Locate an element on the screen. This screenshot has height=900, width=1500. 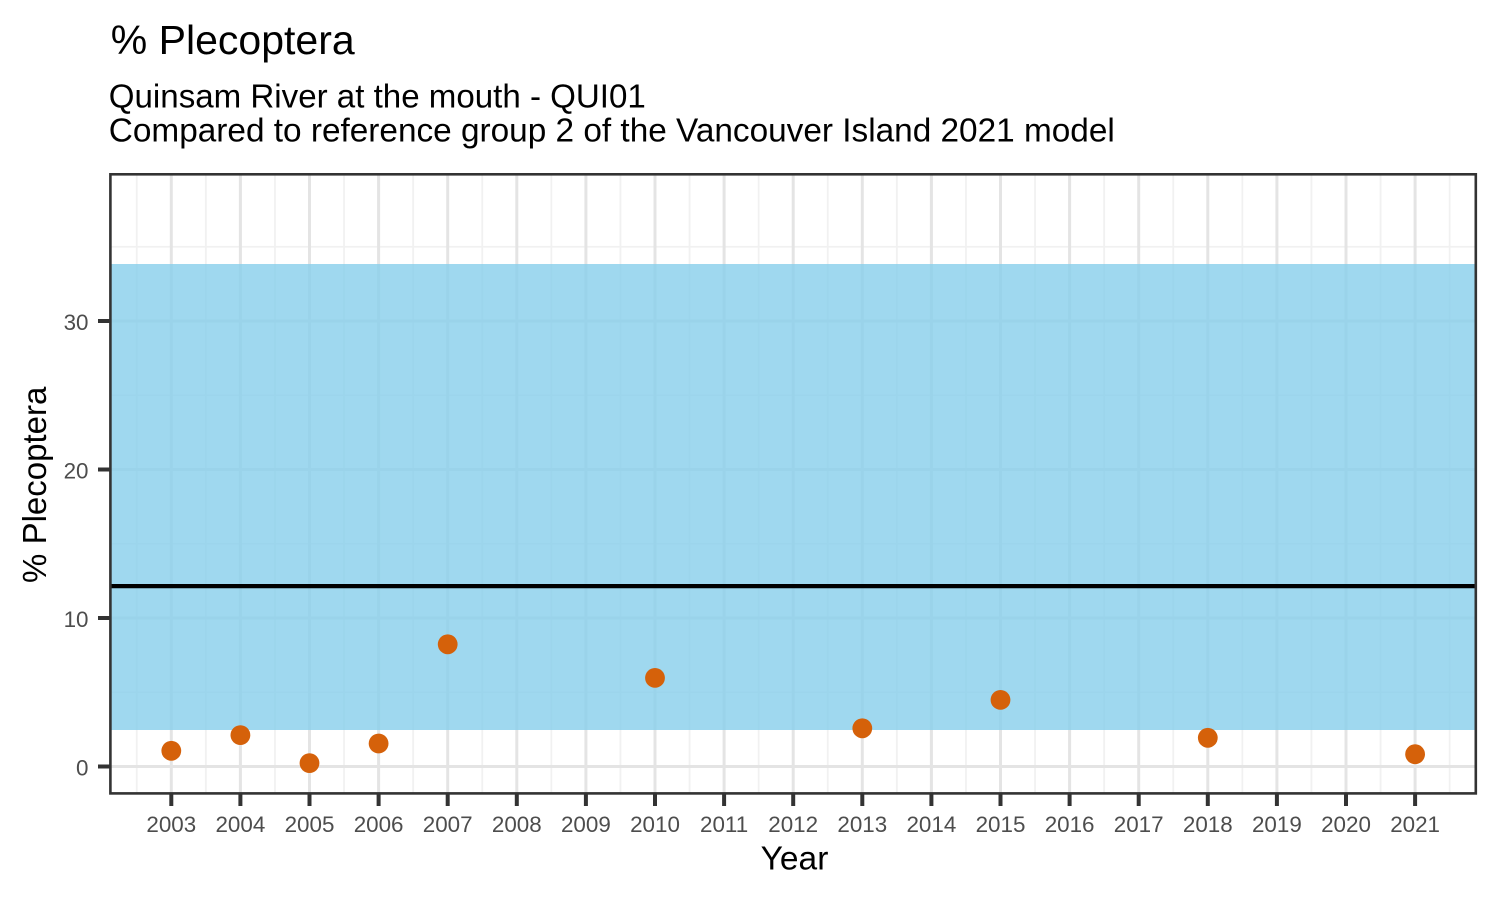
svg-text: 2012 is located at coordinates (793, 824).